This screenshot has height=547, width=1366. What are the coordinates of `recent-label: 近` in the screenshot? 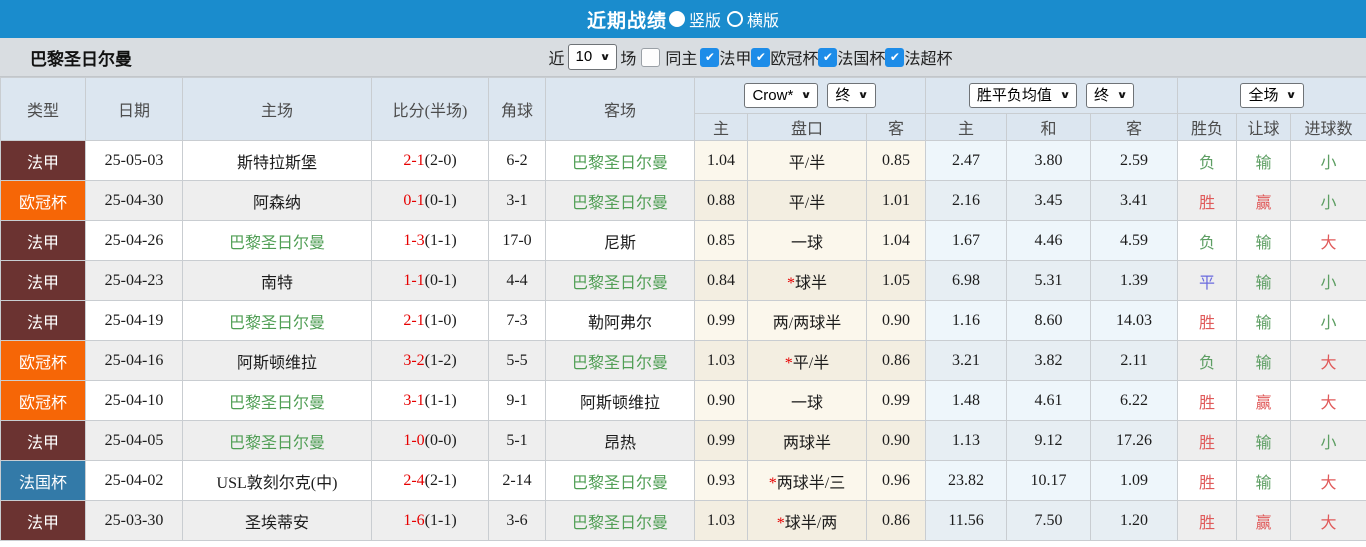 It's located at (556, 59).